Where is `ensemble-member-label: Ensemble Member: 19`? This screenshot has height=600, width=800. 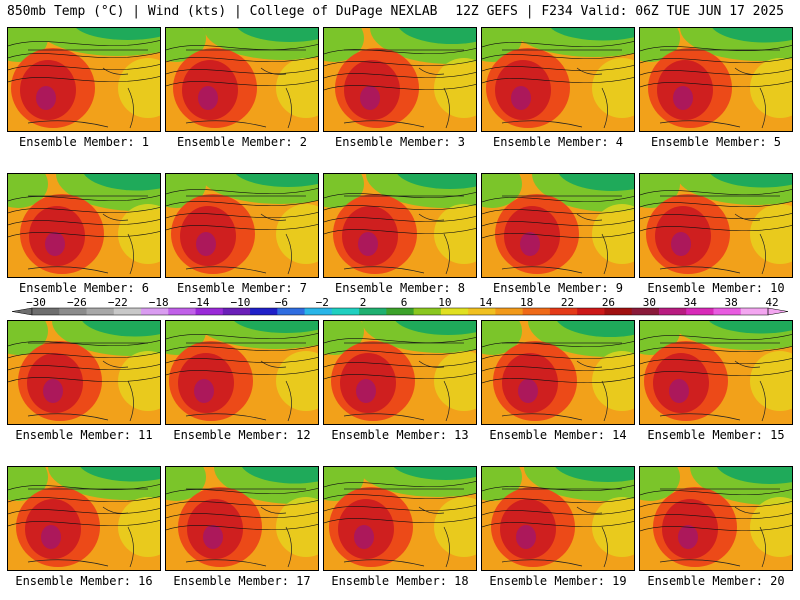 ensemble-member-label: Ensemble Member: 19 is located at coordinates (558, 581).